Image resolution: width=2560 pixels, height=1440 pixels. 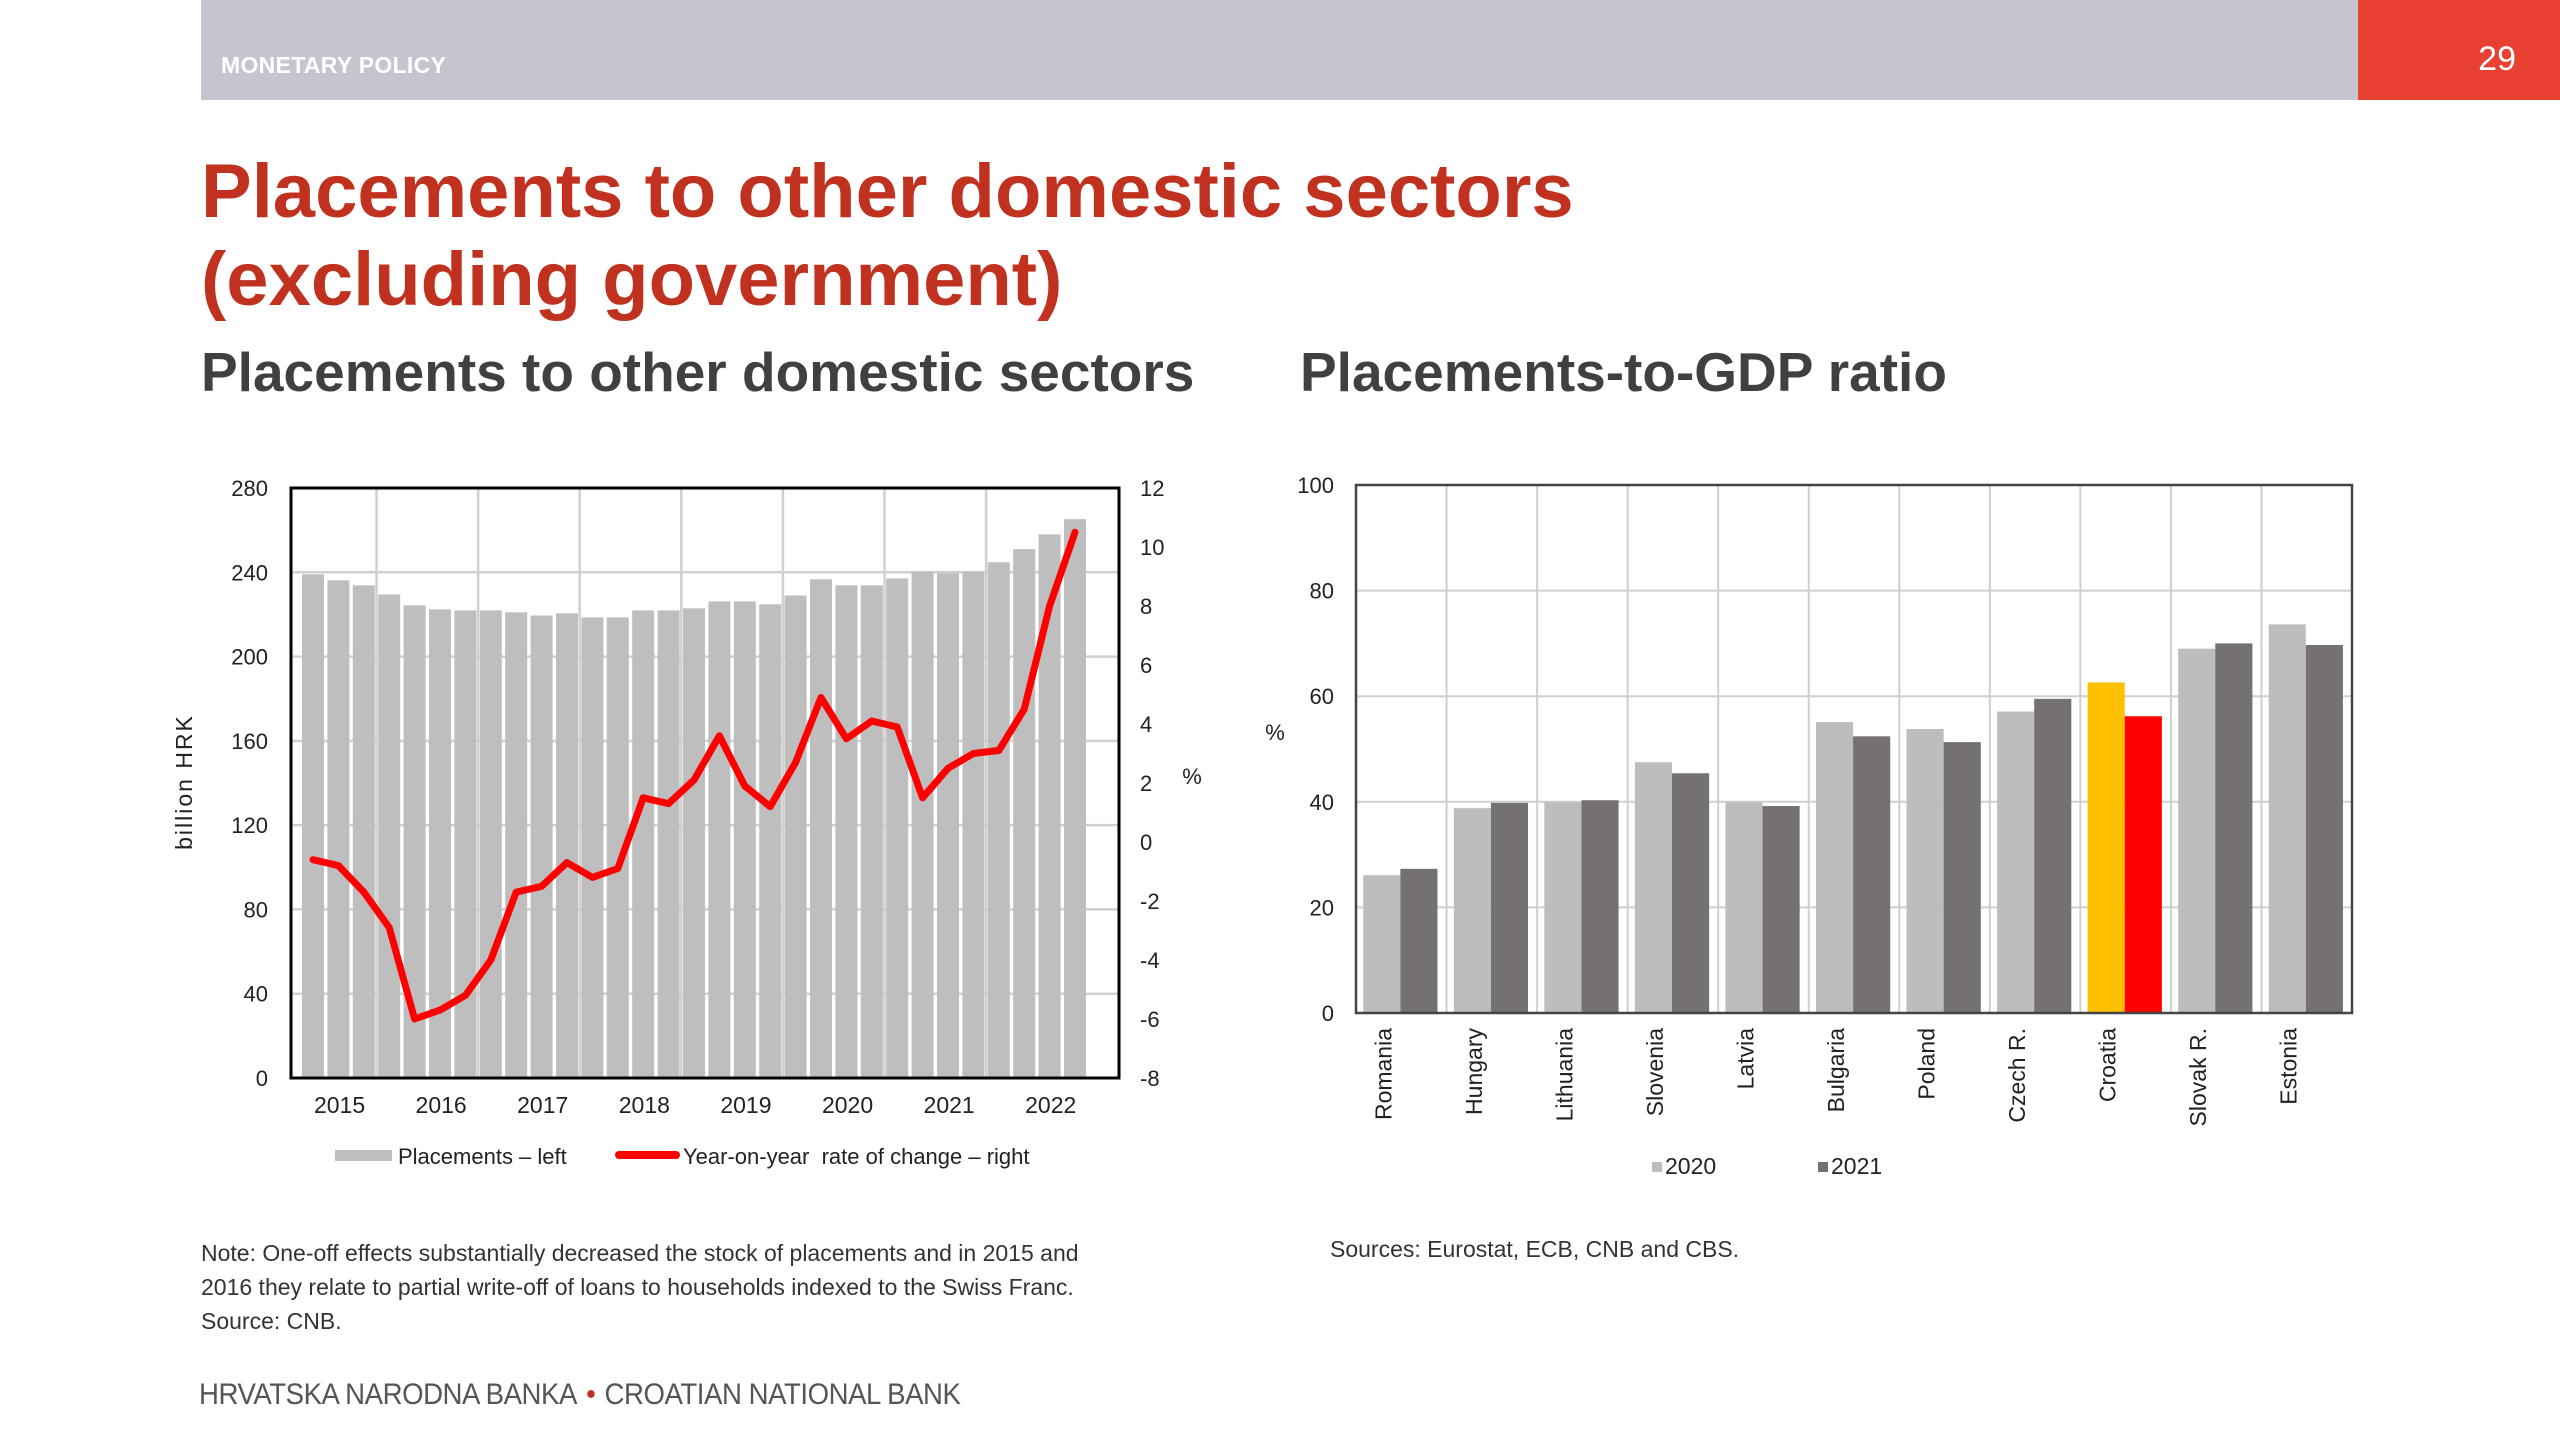 What do you see at coordinates (262, 1078) in the screenshot?
I see `left-tick-label: 0` at bounding box center [262, 1078].